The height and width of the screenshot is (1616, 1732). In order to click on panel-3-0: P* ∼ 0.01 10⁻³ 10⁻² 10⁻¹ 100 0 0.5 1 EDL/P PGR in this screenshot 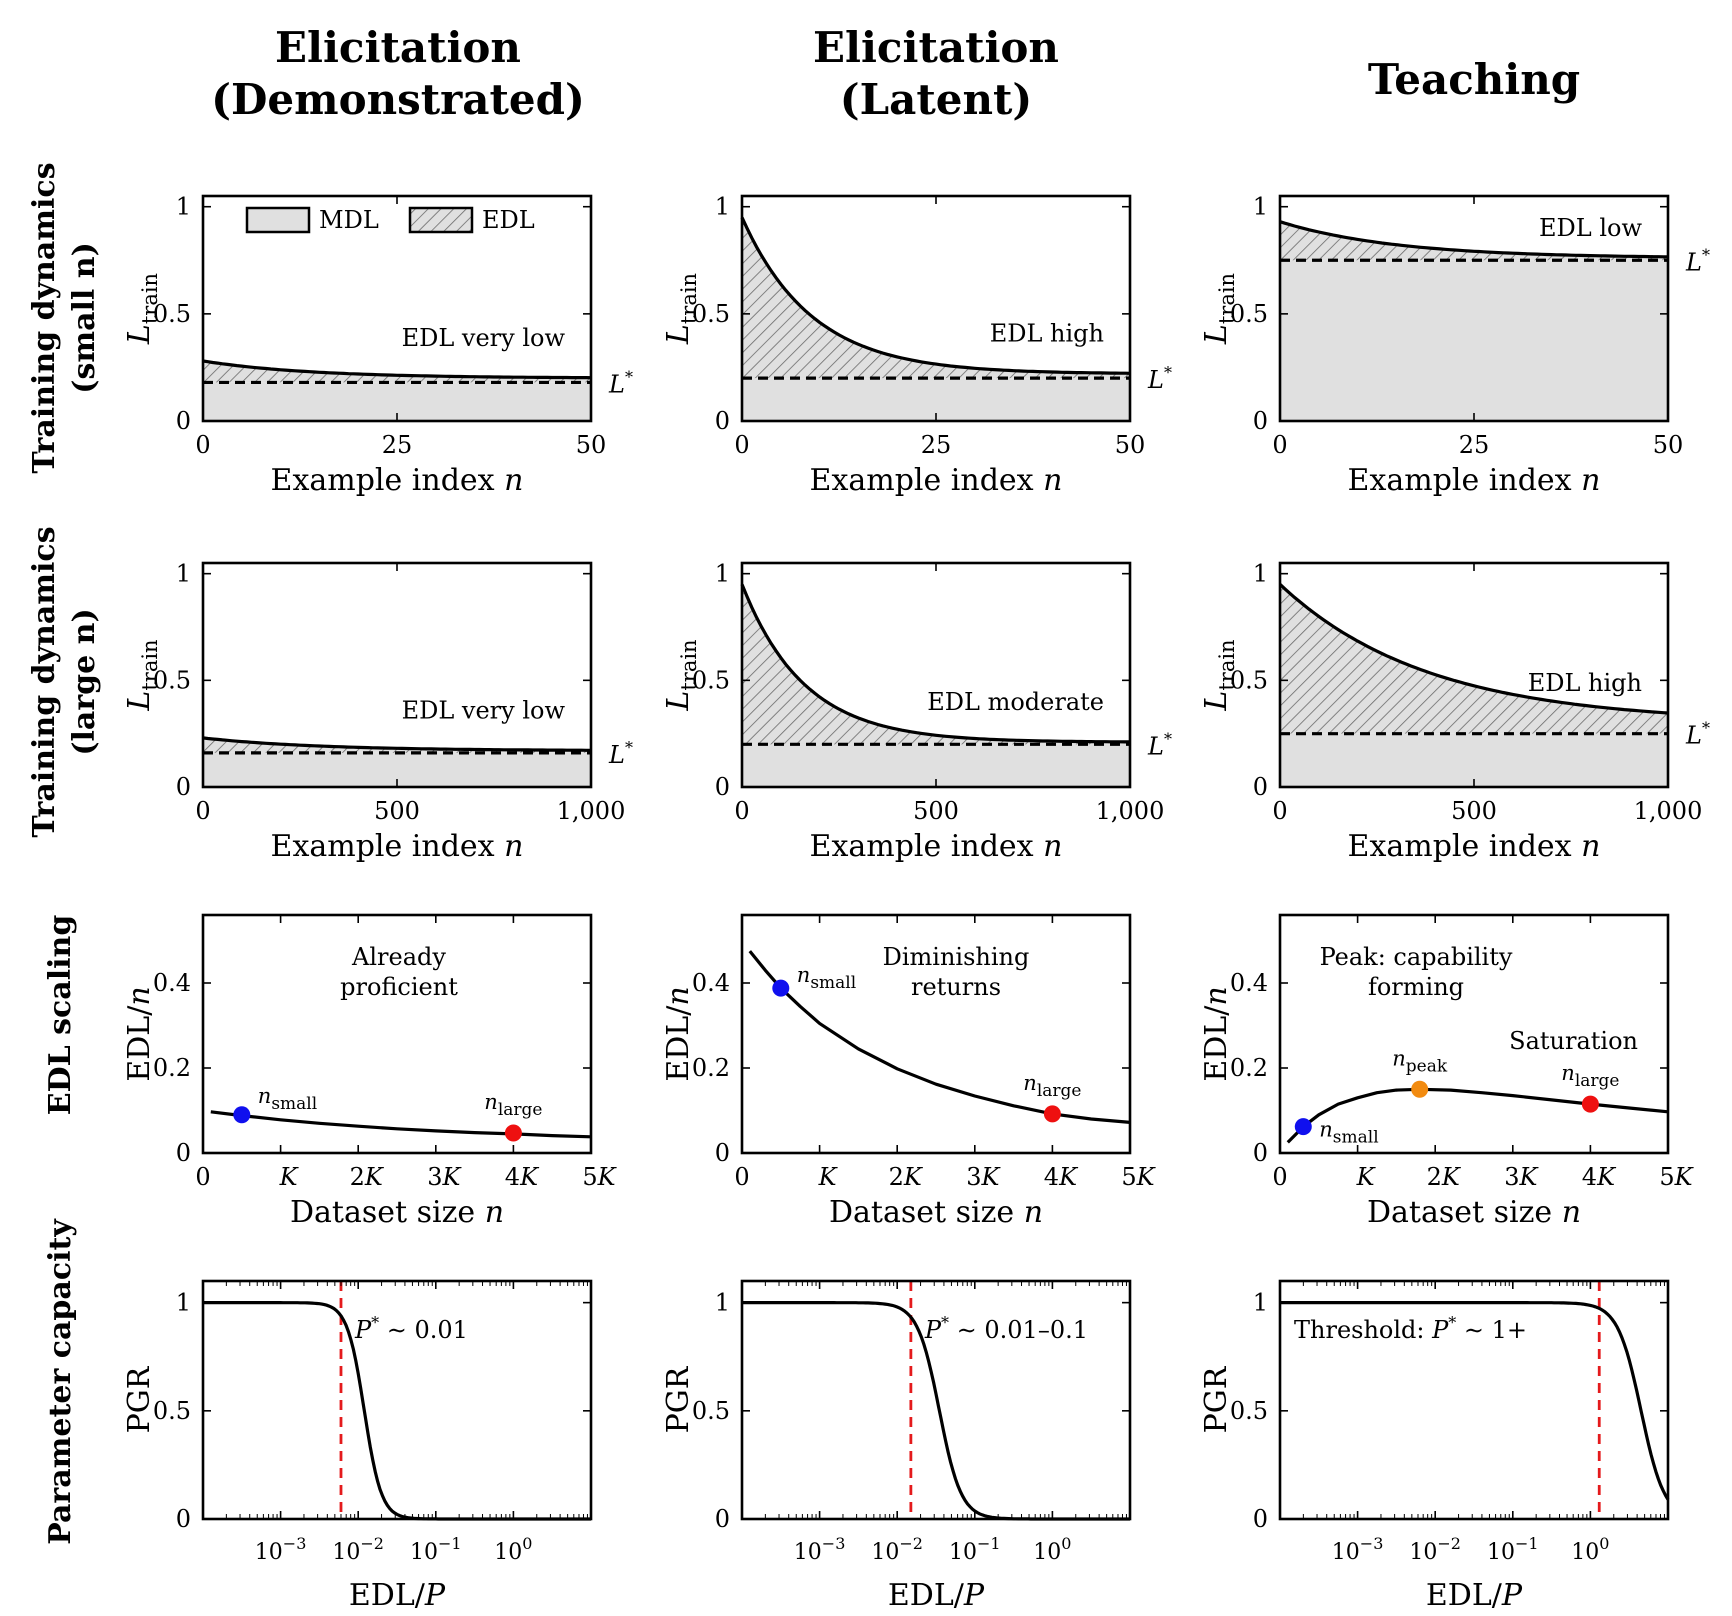, I will do `click(357, 1446)`.